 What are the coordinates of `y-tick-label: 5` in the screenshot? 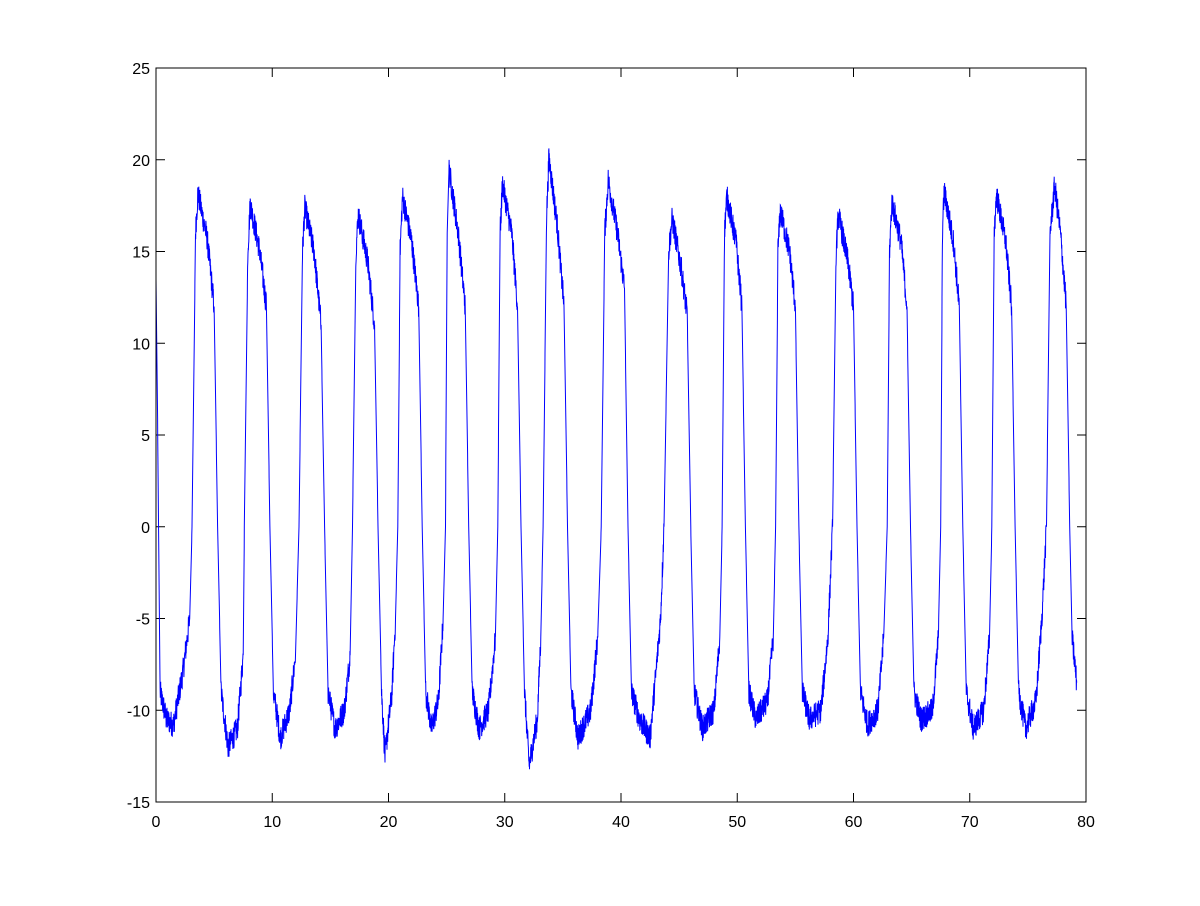 It's located at (145, 436).